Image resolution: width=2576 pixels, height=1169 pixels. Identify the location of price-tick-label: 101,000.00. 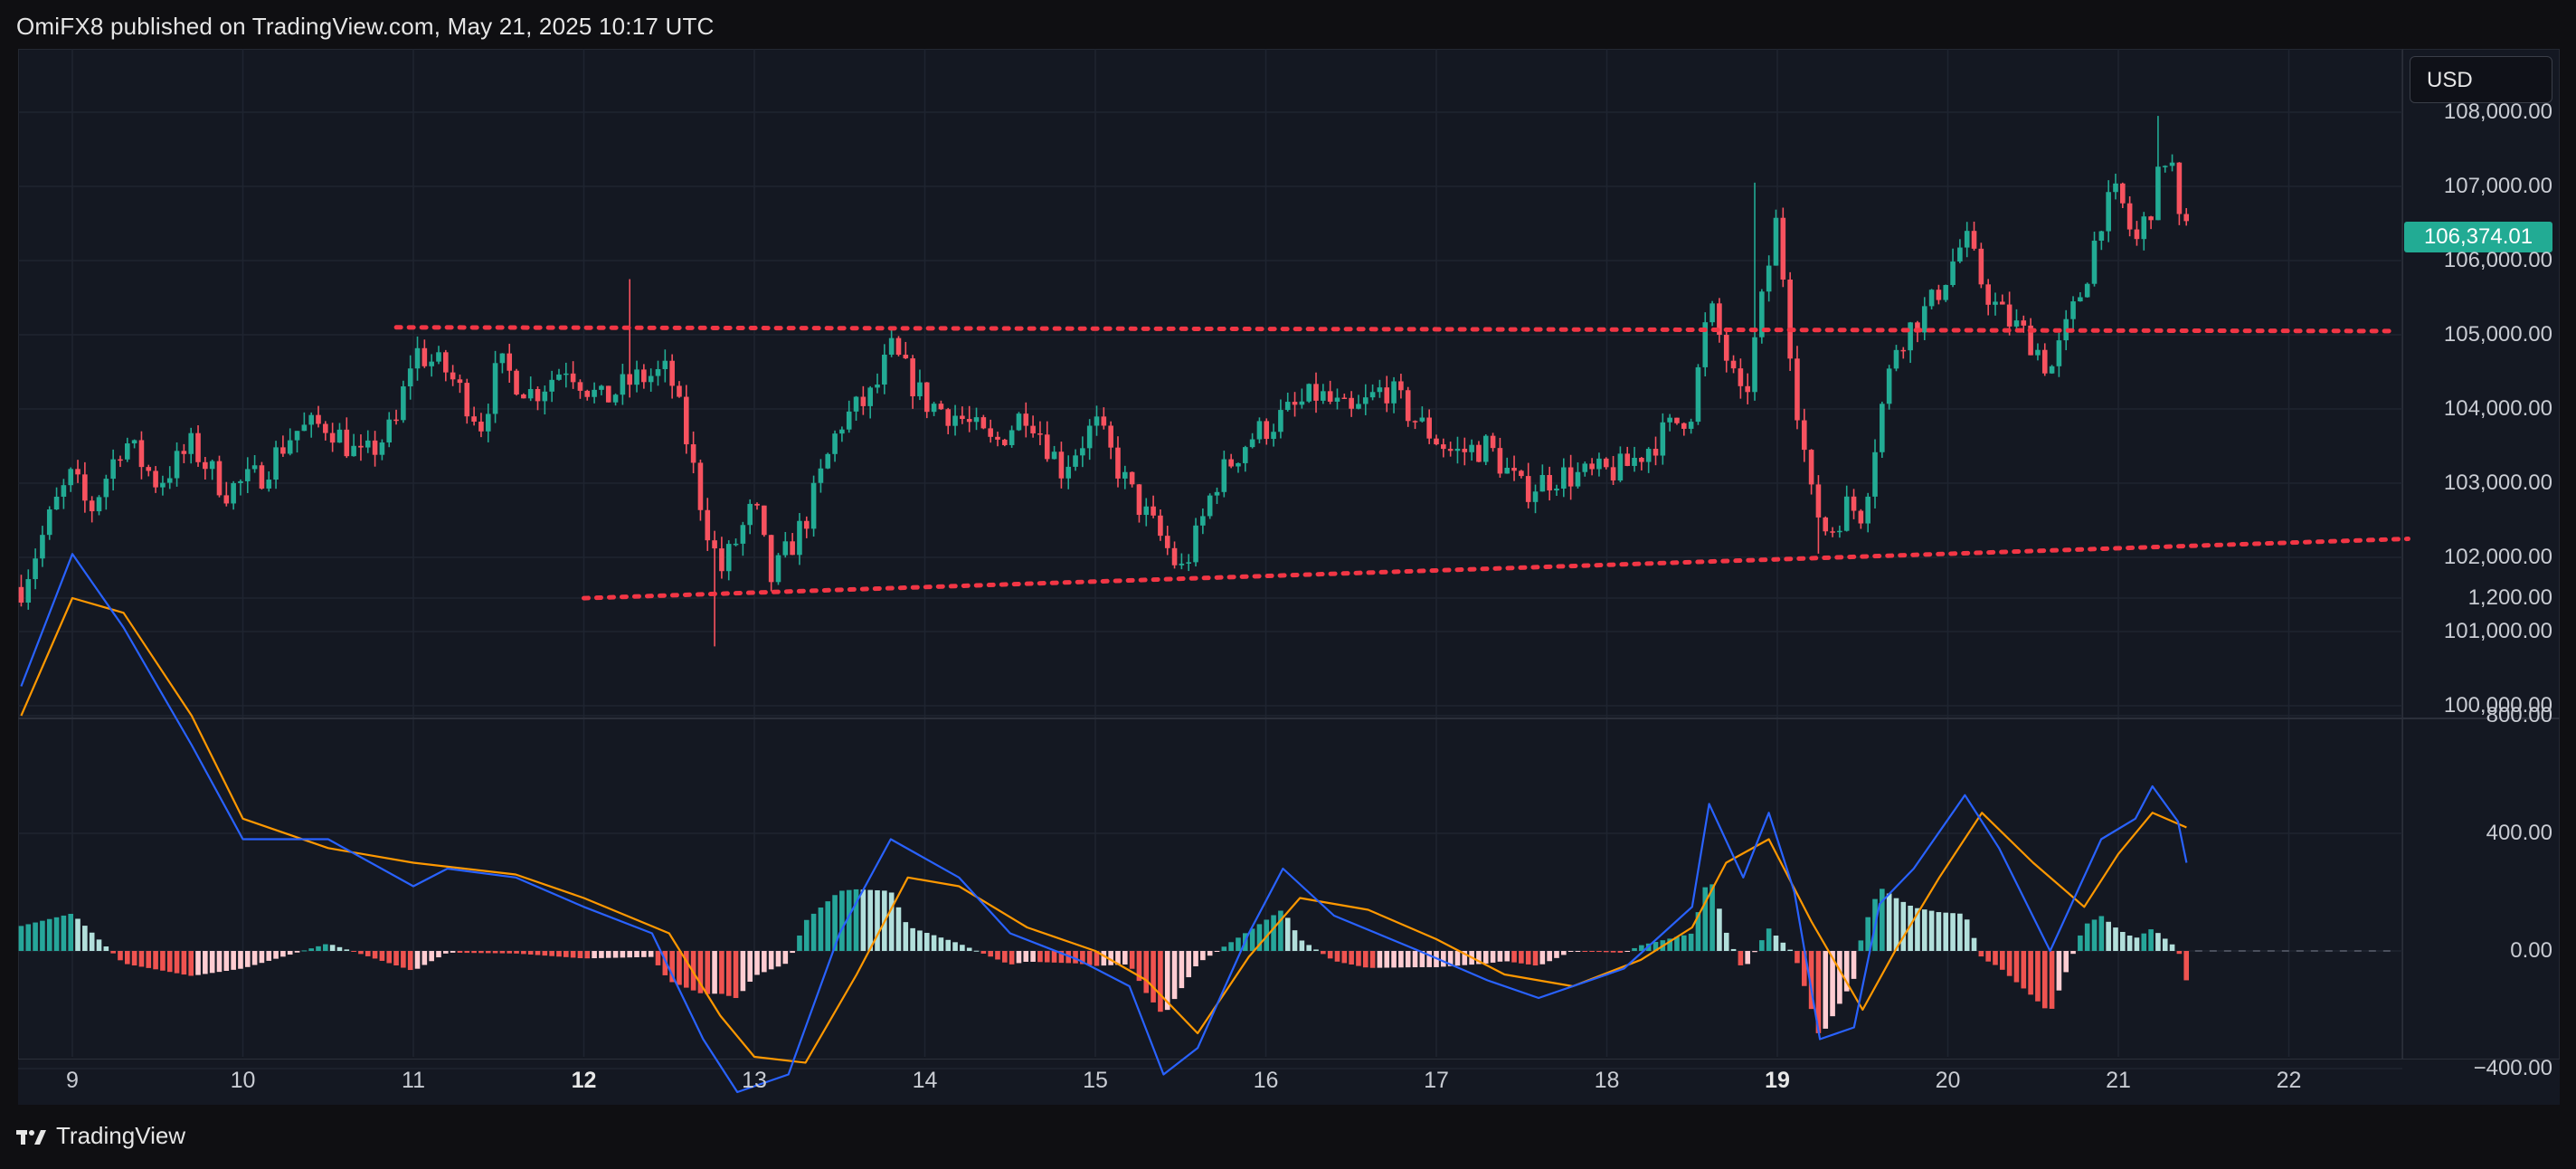
(2498, 631).